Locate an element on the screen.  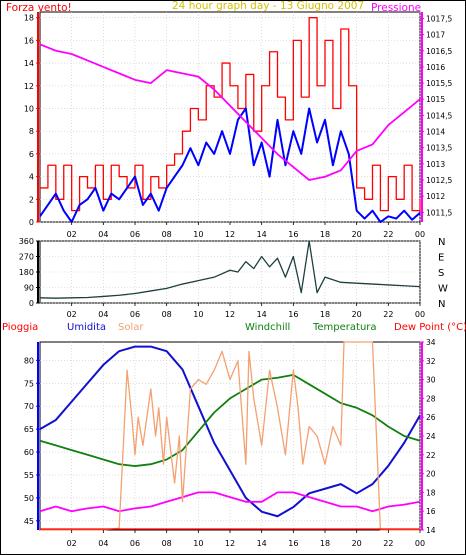
y2-tick-label: 1016,5 is located at coordinates (439, 51).